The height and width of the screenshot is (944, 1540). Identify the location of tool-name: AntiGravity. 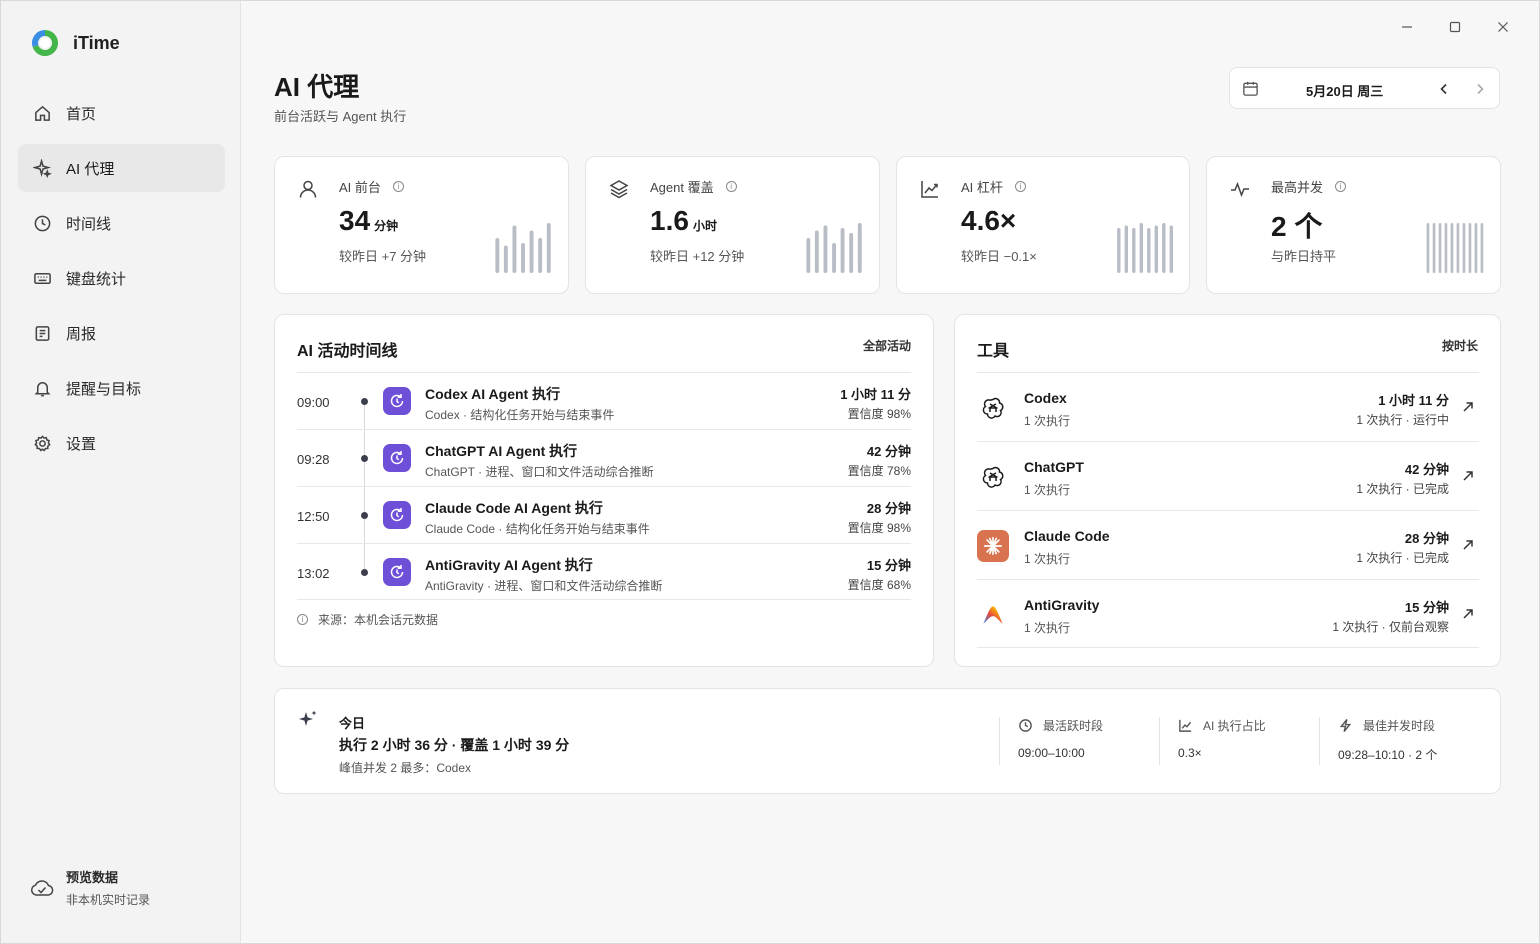
(1062, 605).